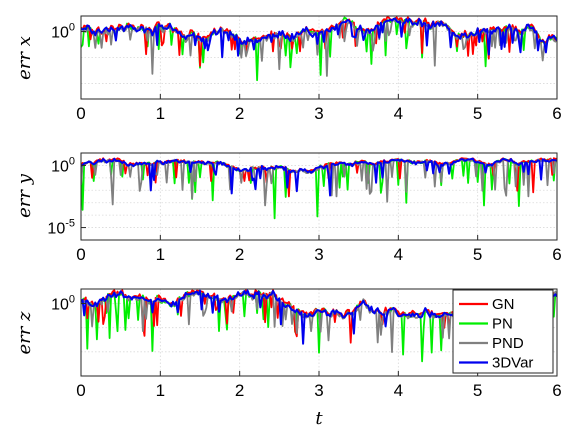 The image size is (568, 430). Describe the element at coordinates (66, 196) in the screenshot. I see `yticks-panel-2: 10⁰ 10⁻⁵` at that location.